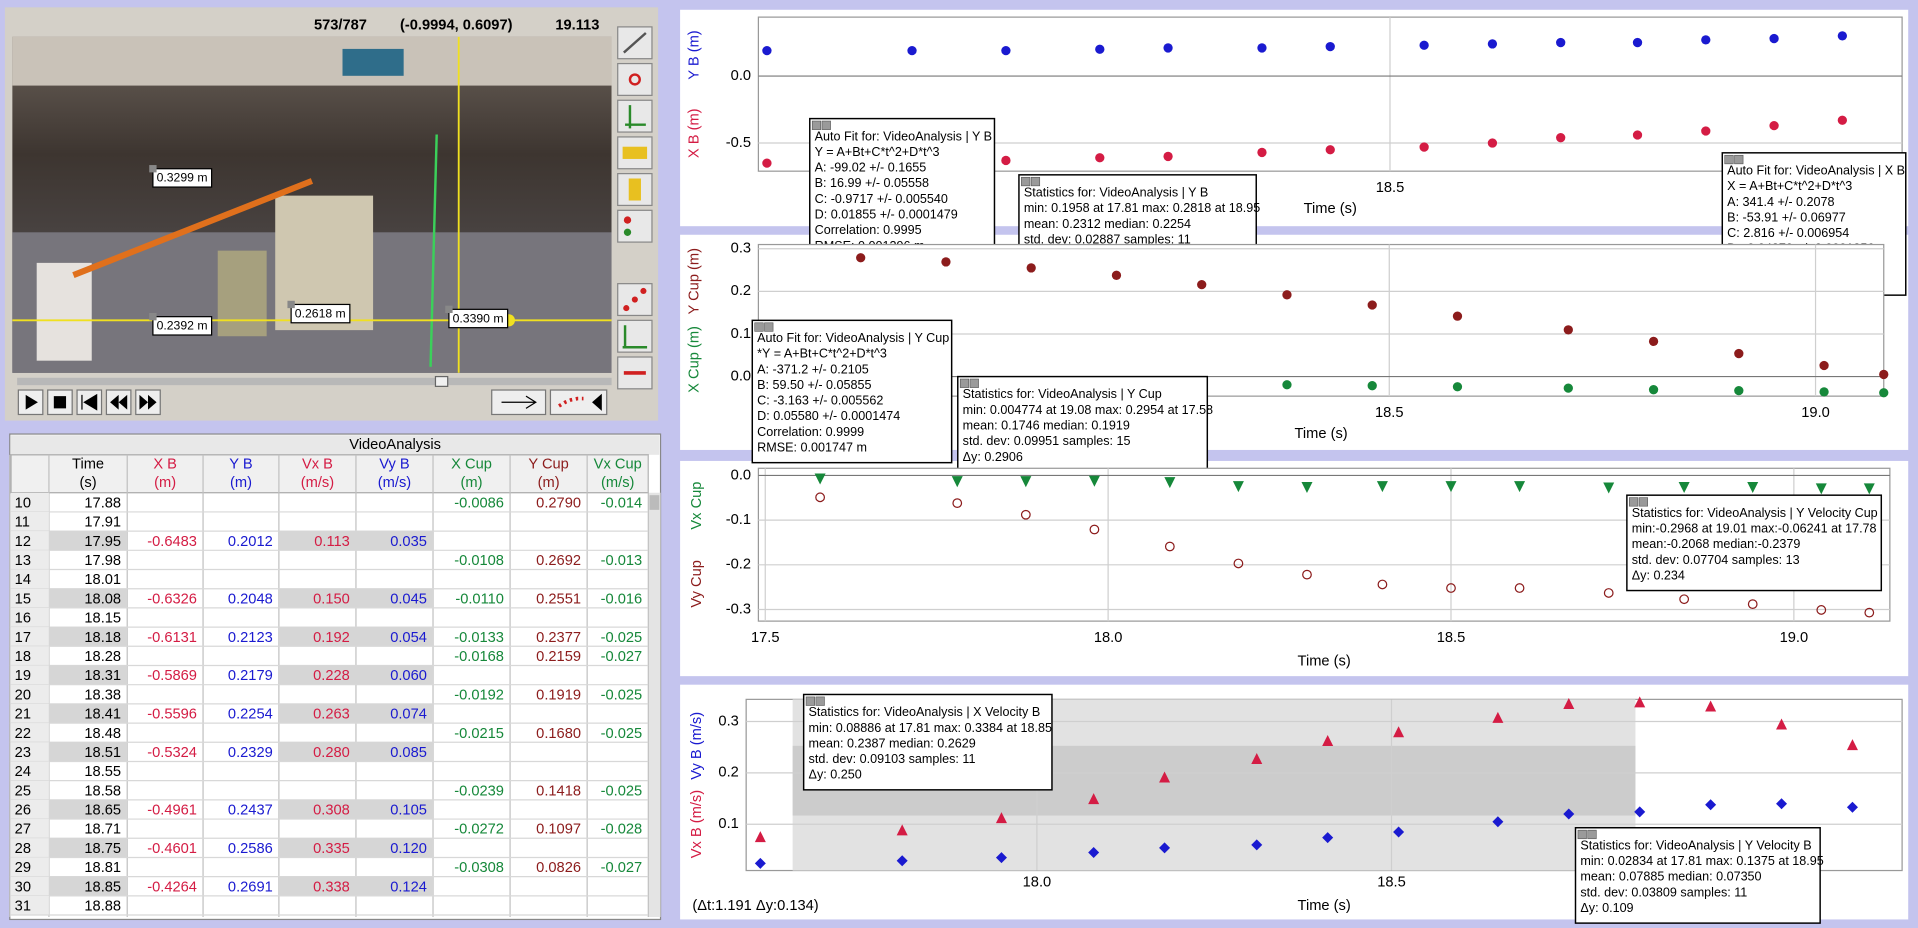 This screenshot has height=928, width=1918. What do you see at coordinates (102, 695) in the screenshot?
I see `table-cell: 18.38` at bounding box center [102, 695].